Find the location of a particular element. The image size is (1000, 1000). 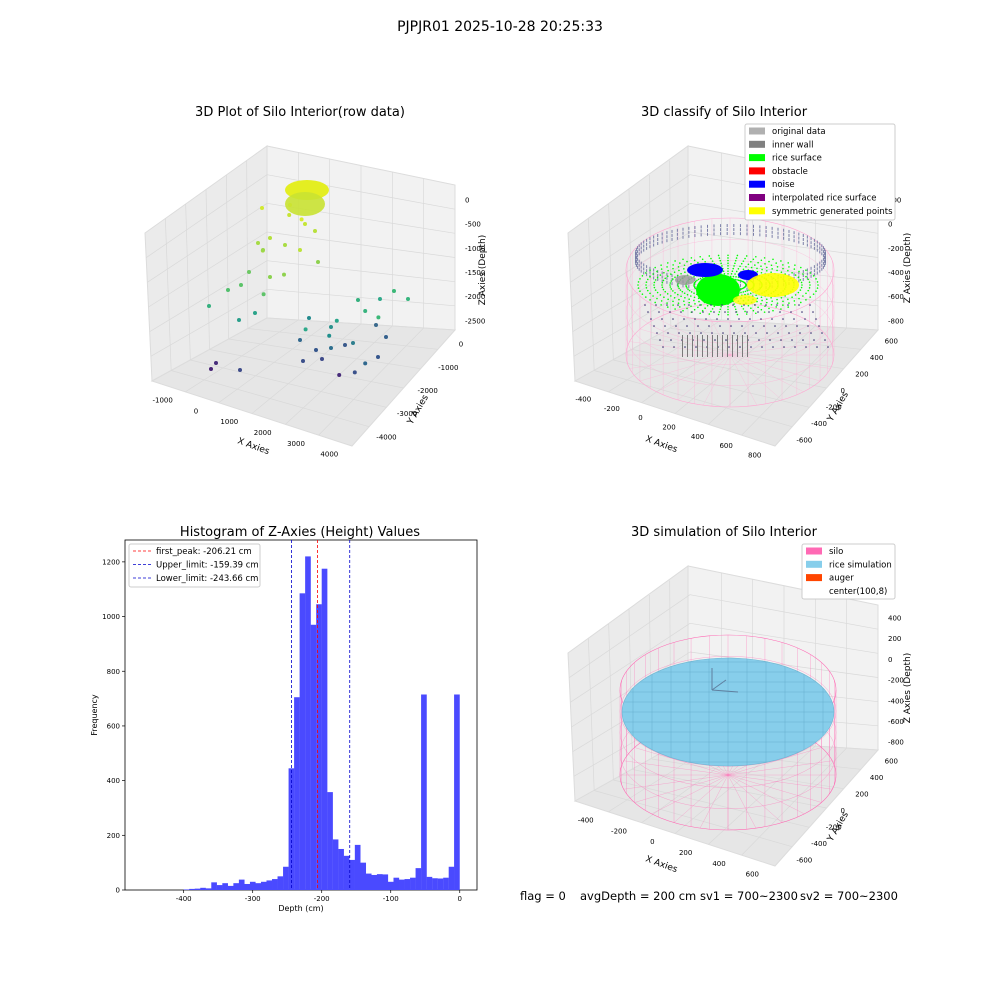

raw-z-tick-label: -1500 is located at coordinates (475, 273).